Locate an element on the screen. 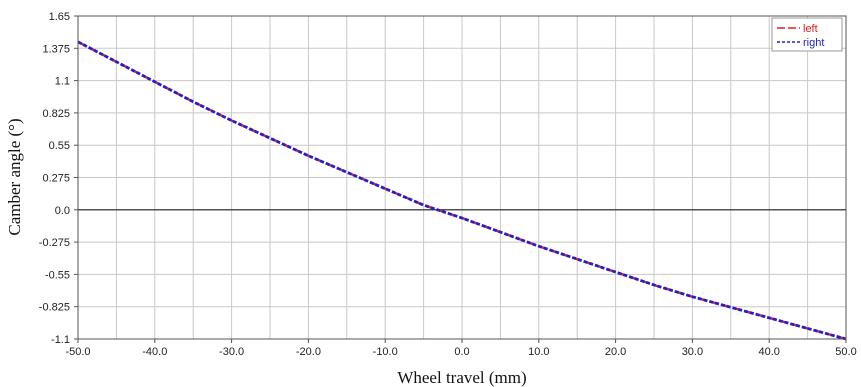 The image size is (861, 387). legend-box is located at coordinates (807, 34).